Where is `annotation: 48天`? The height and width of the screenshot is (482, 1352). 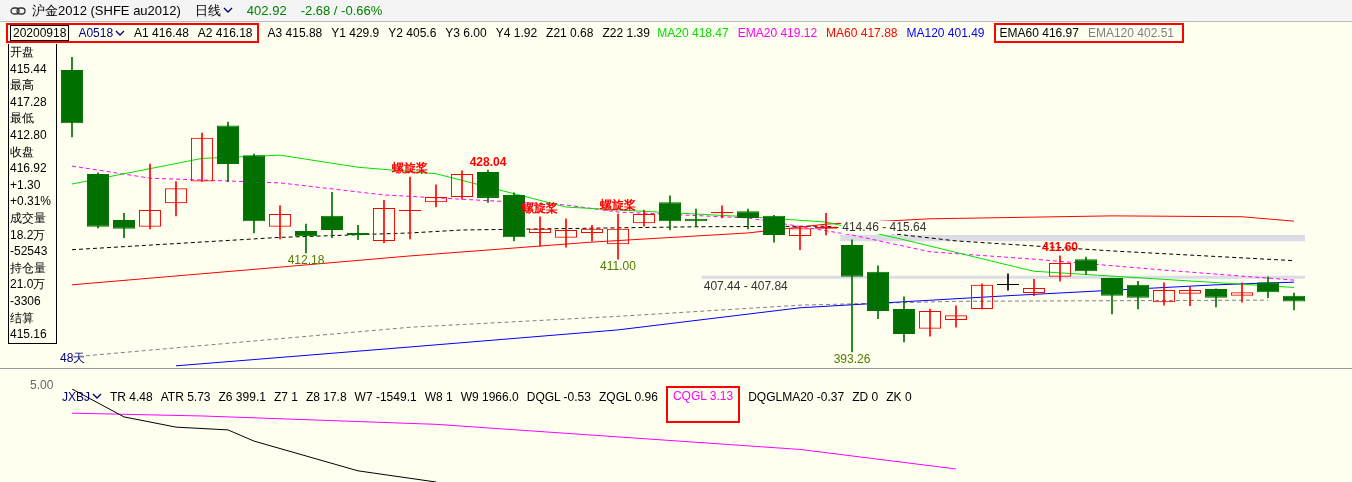 annotation: 48天 is located at coordinates (73, 358).